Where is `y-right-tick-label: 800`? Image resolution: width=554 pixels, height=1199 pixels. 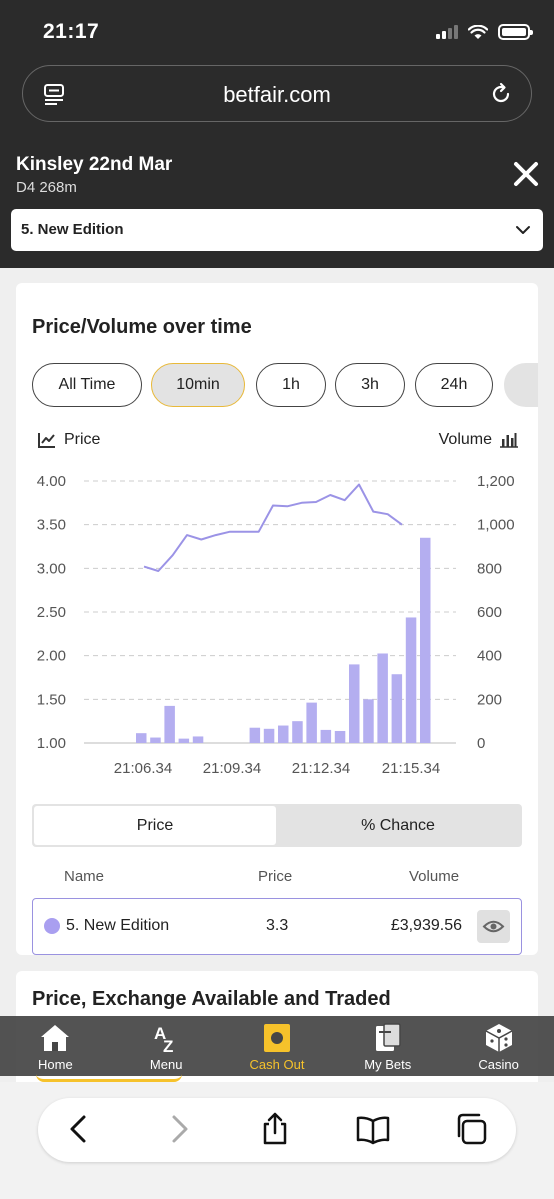
y-right-tick-label: 800 is located at coordinates (489, 568).